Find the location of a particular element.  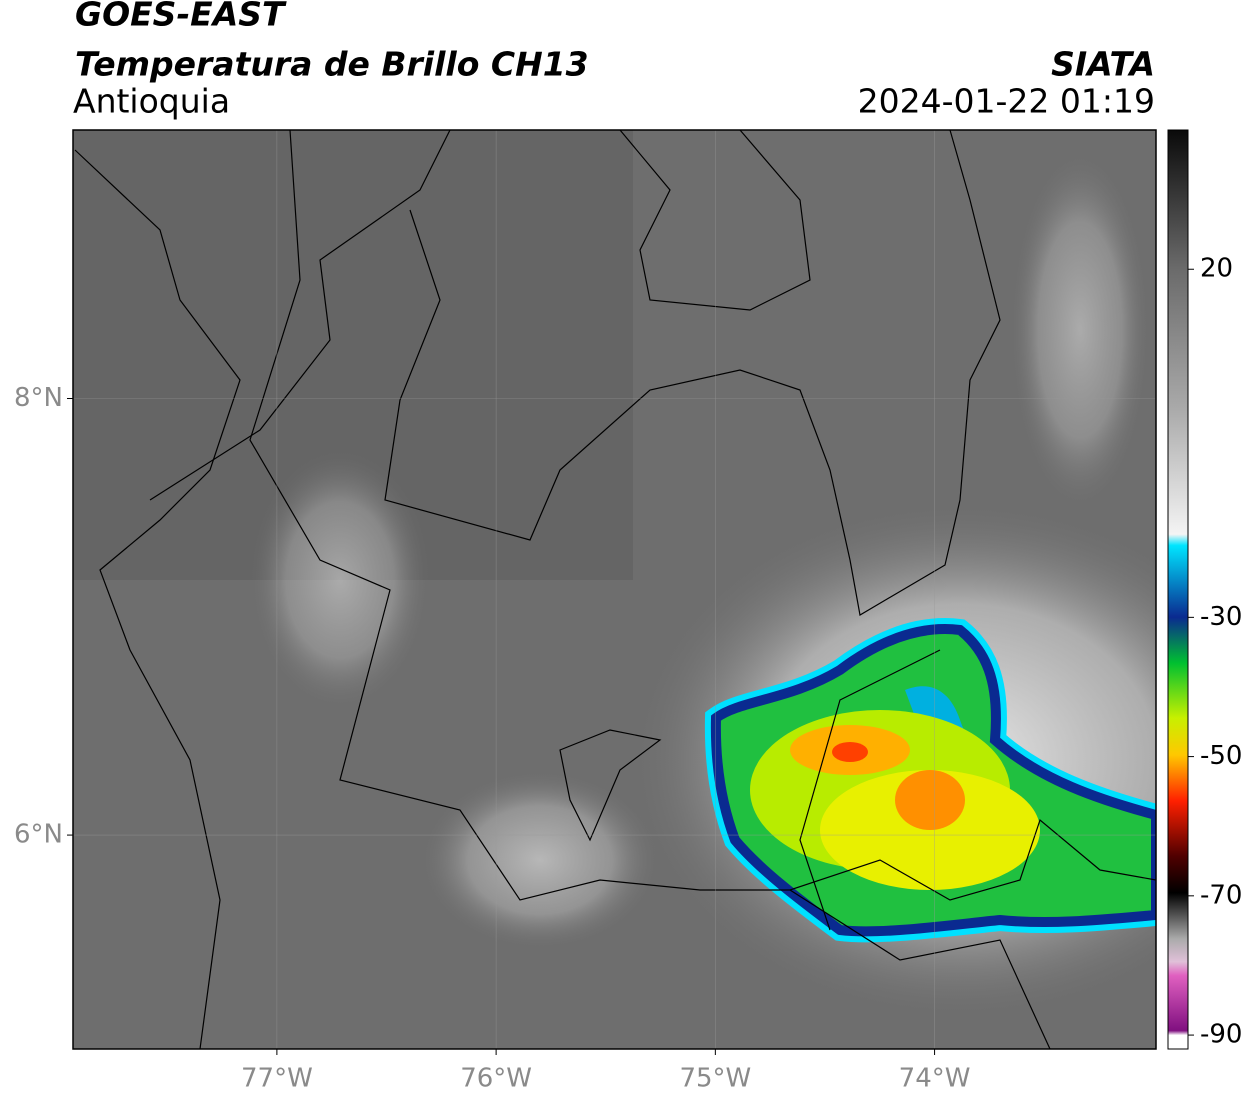

x-tick-label: 76°W is located at coordinates (496, 1079).